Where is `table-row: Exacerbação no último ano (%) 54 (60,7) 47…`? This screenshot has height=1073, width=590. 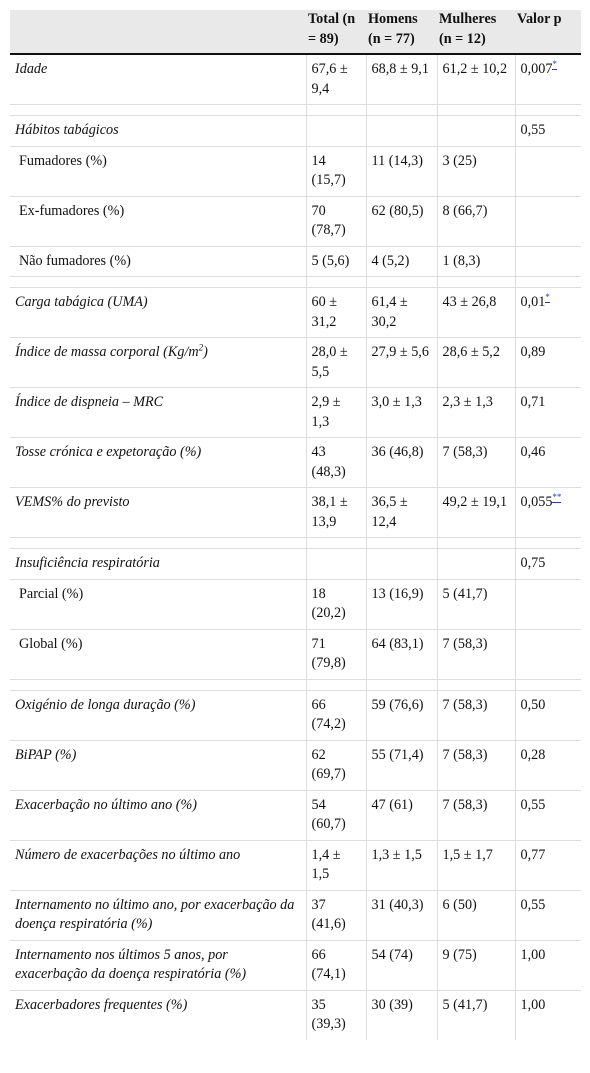 table-row: Exacerbação no último ano (%) 54 (60,7) 47… is located at coordinates (295, 814).